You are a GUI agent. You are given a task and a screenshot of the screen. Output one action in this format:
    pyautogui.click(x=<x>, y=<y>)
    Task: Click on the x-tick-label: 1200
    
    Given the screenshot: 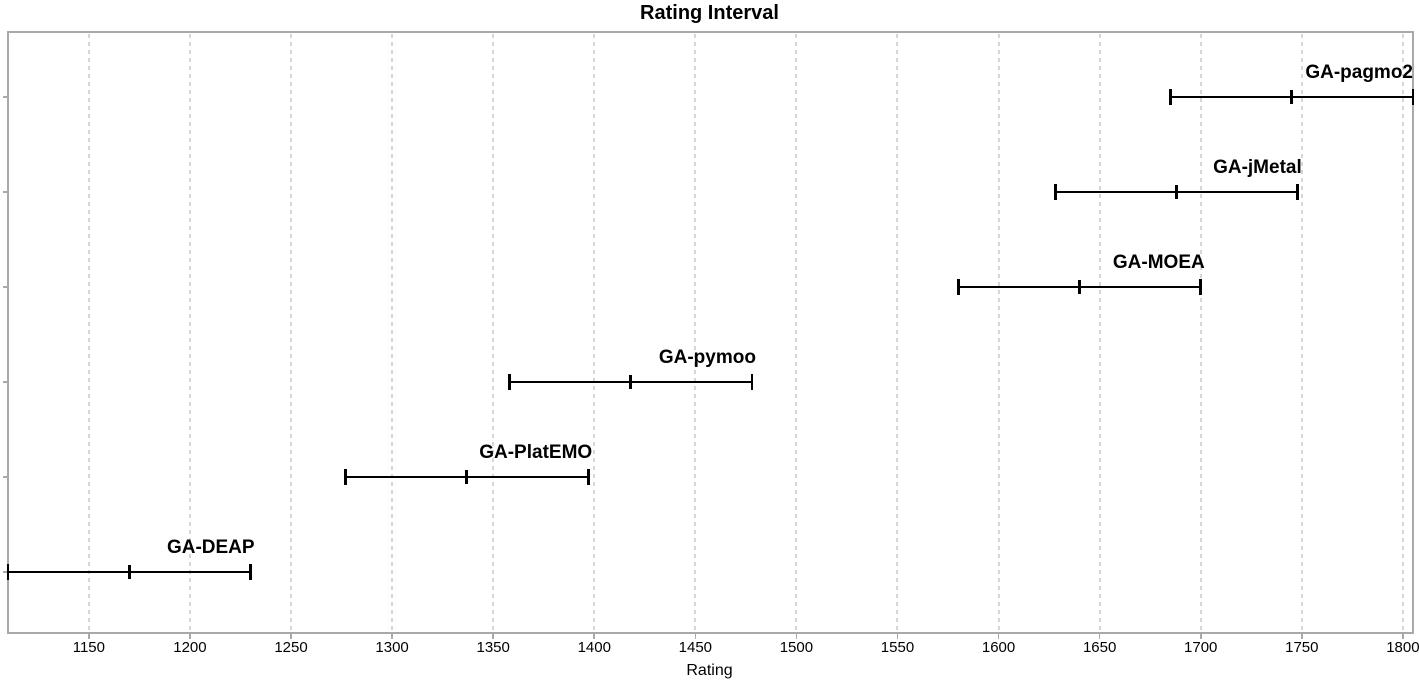 What is the action you would take?
    pyautogui.click(x=190, y=647)
    